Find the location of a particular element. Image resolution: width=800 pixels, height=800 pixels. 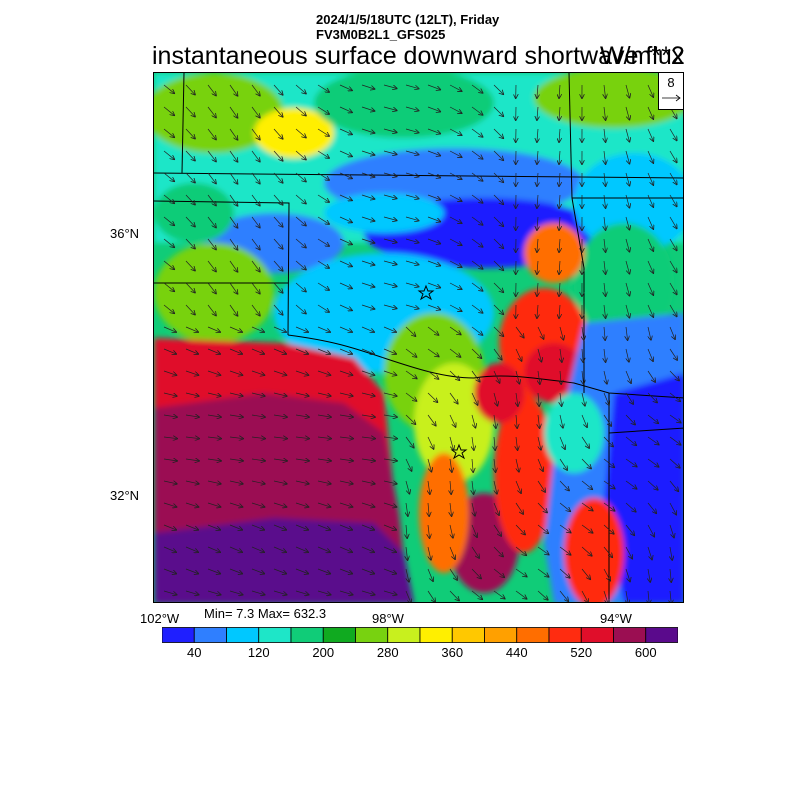

header-datetime: 2024/1/5/18UTC (12LT), Friday is located at coordinates (408, 19).